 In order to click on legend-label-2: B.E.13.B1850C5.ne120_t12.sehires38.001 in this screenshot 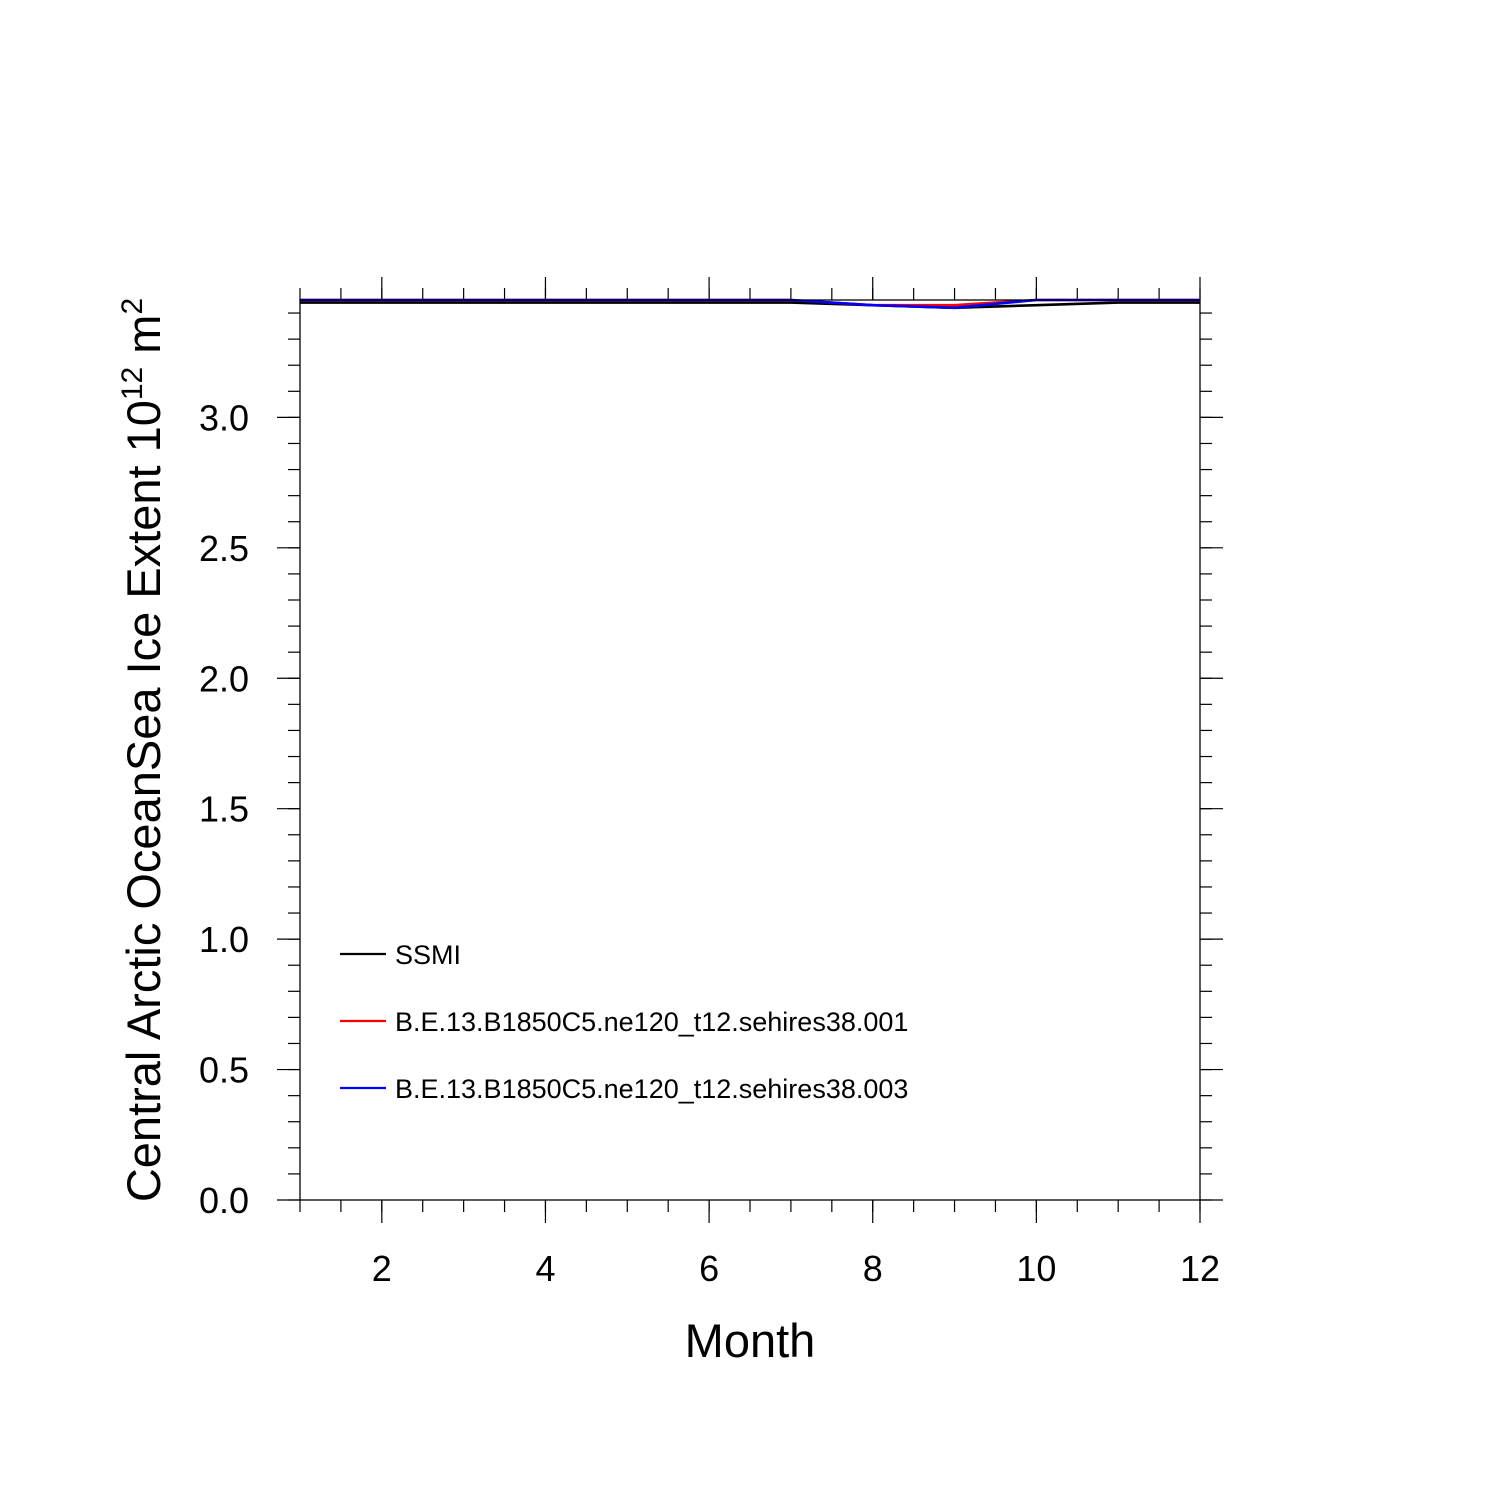, I will do `click(651, 1022)`.